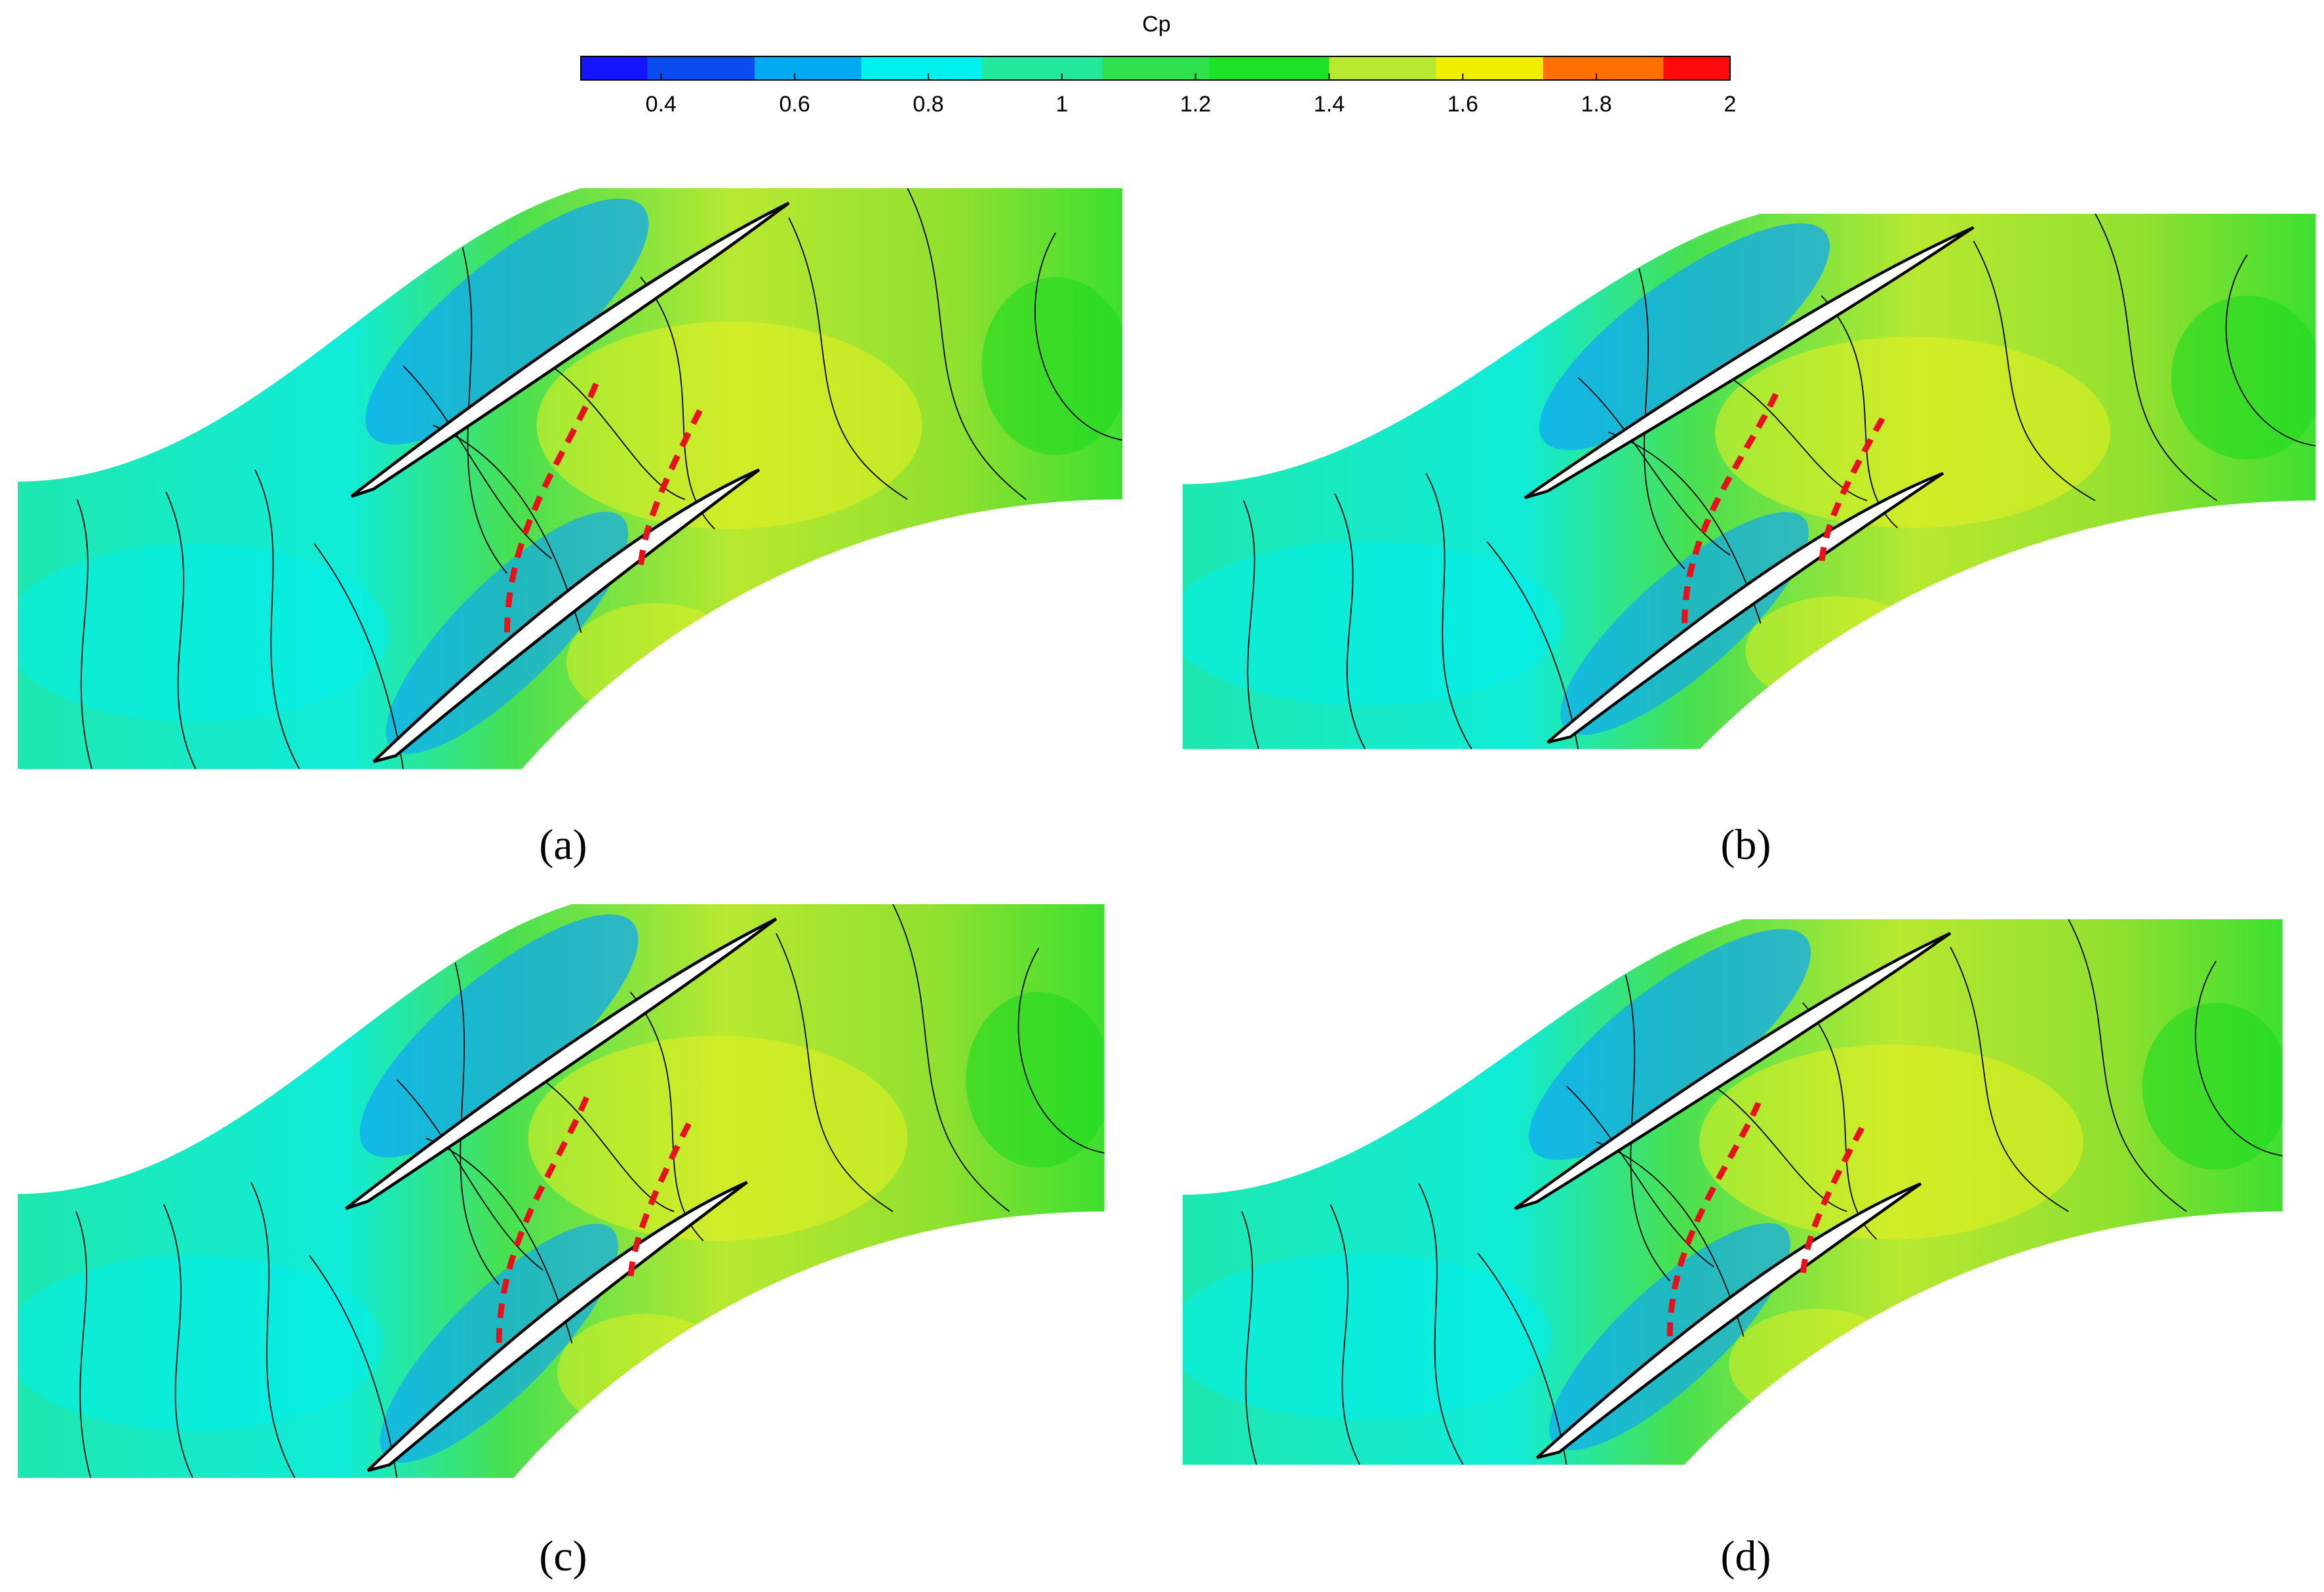 This screenshot has width=2324, height=1592. I want to click on colorbar-frame, so click(1155, 68).